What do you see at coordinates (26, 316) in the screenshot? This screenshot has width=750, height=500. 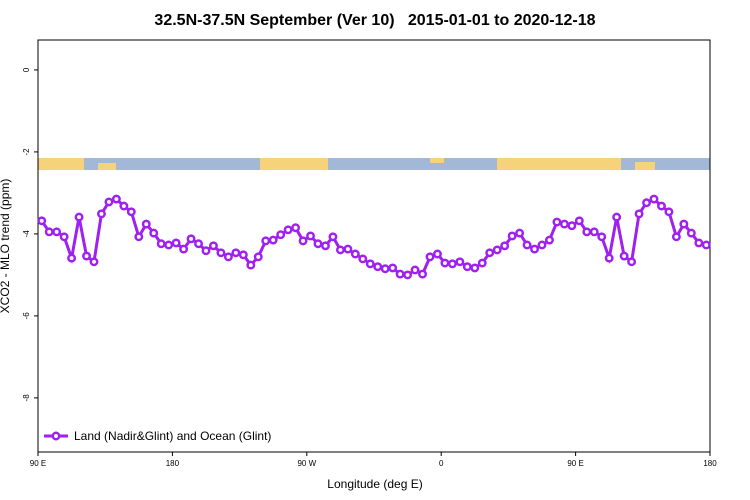 I see `y-tick-label: -6` at bounding box center [26, 316].